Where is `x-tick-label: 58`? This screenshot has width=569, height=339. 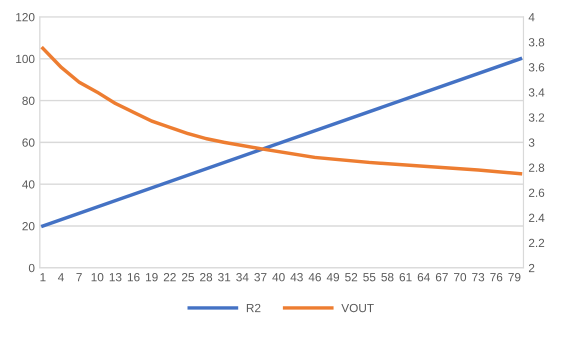 x-tick-label: 58 is located at coordinates (387, 277).